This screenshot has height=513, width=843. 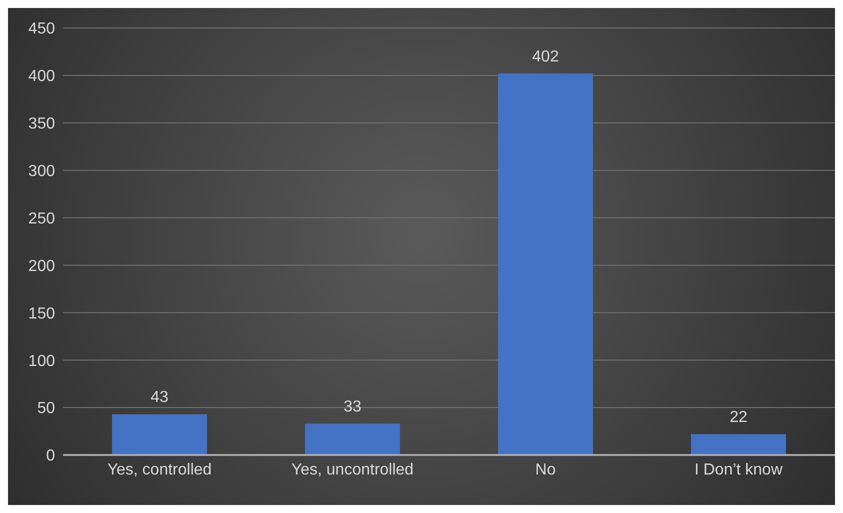 What do you see at coordinates (159, 397) in the screenshot?
I see `data-label: 43` at bounding box center [159, 397].